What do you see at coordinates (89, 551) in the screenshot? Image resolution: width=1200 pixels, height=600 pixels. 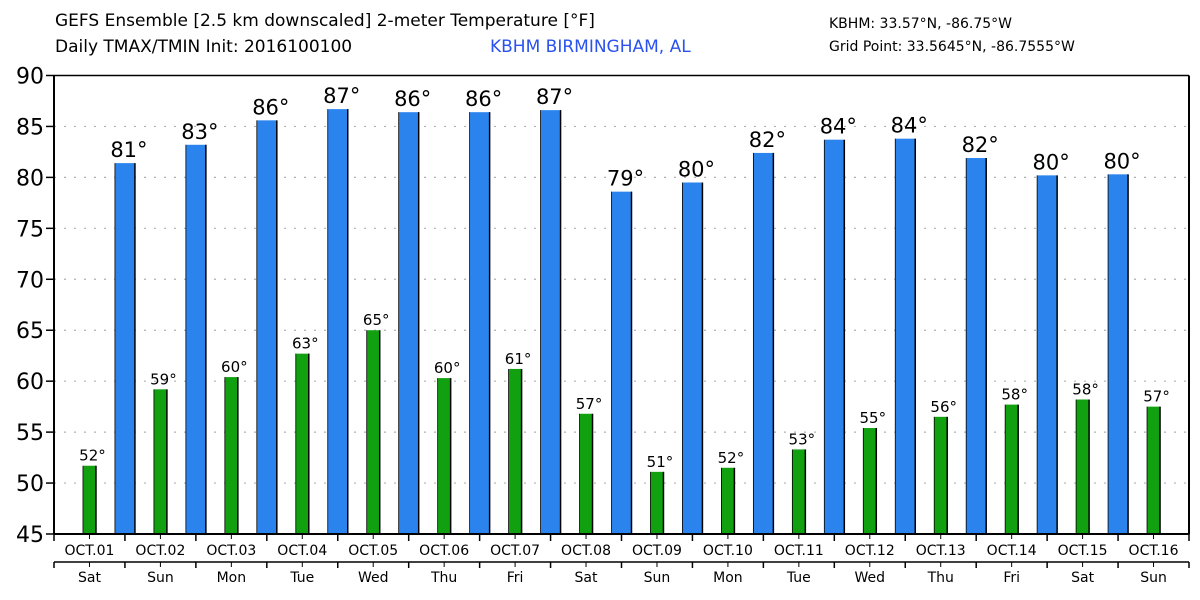 I see `x-tick-label: OCT.01` at bounding box center [89, 551].